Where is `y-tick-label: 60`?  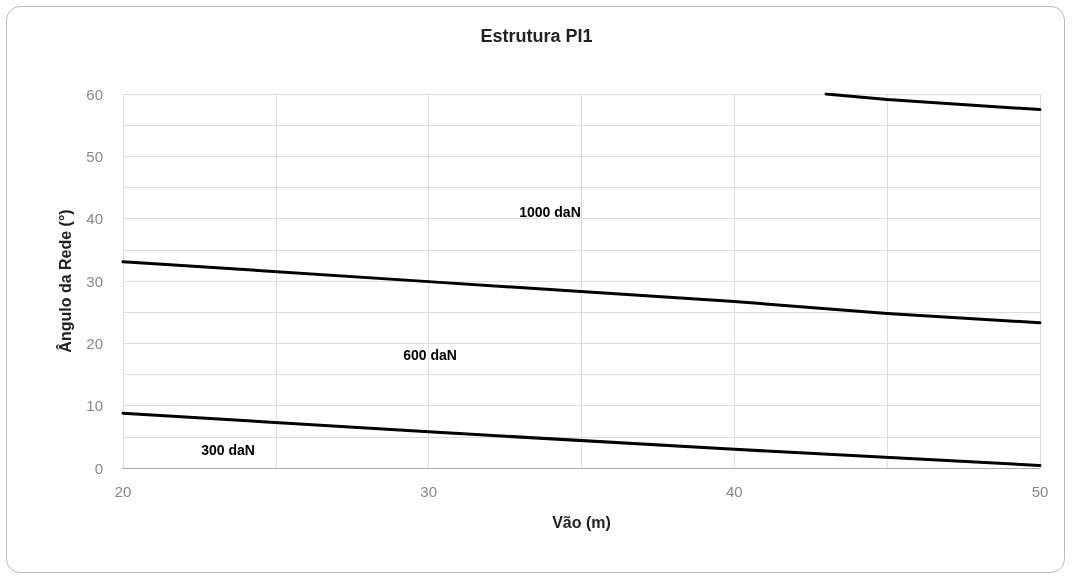 y-tick-label: 60 is located at coordinates (94, 94).